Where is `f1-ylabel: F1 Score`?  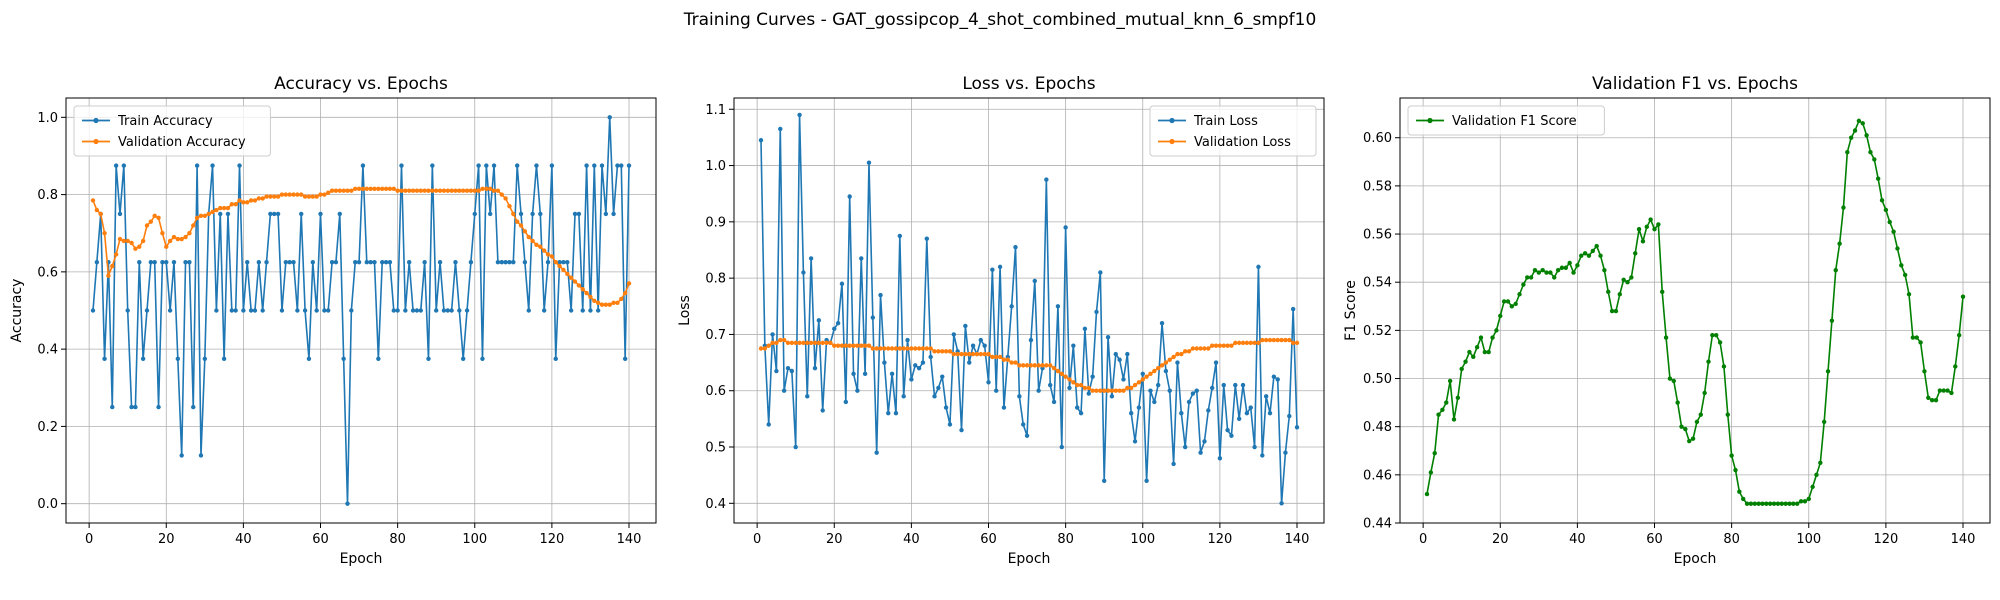 f1-ylabel: F1 Score is located at coordinates (1351, 310).